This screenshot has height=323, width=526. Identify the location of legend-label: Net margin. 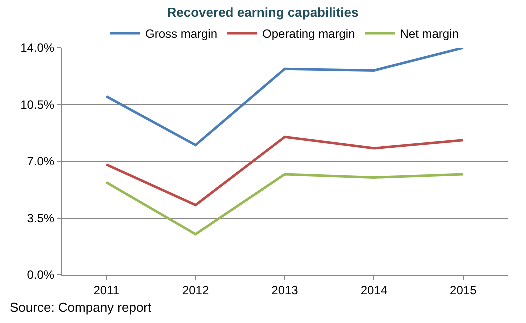
(429, 34).